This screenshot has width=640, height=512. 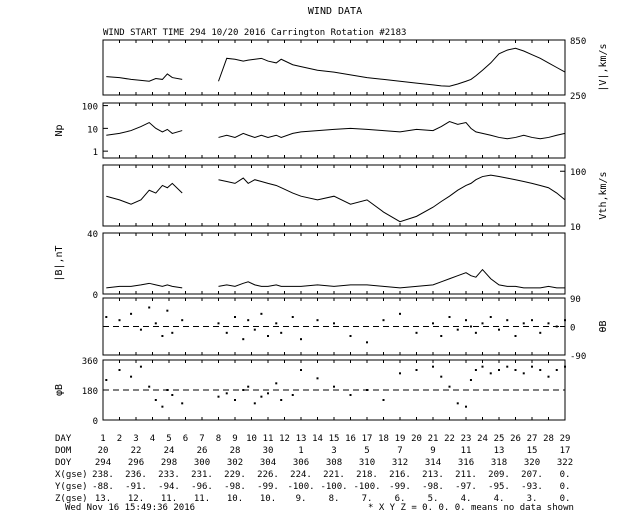 What do you see at coordinates (383, 439) in the screenshot?
I see `day-value: 18` at bounding box center [383, 439].